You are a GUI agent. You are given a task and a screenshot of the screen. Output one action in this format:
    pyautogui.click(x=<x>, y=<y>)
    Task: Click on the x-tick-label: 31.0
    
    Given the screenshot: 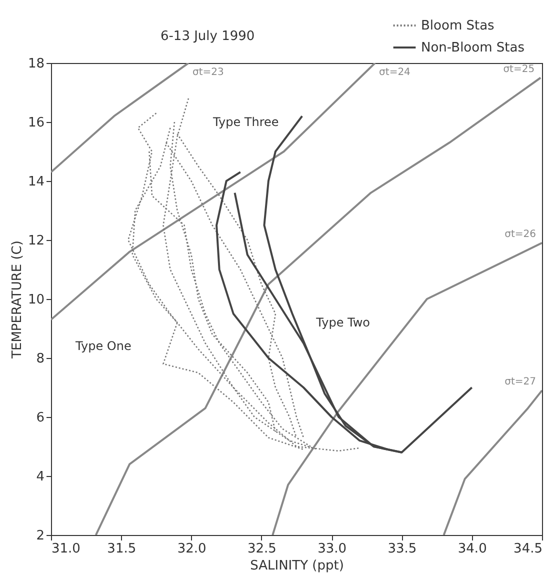 What is the action you would take?
    pyautogui.click(x=66, y=549)
    